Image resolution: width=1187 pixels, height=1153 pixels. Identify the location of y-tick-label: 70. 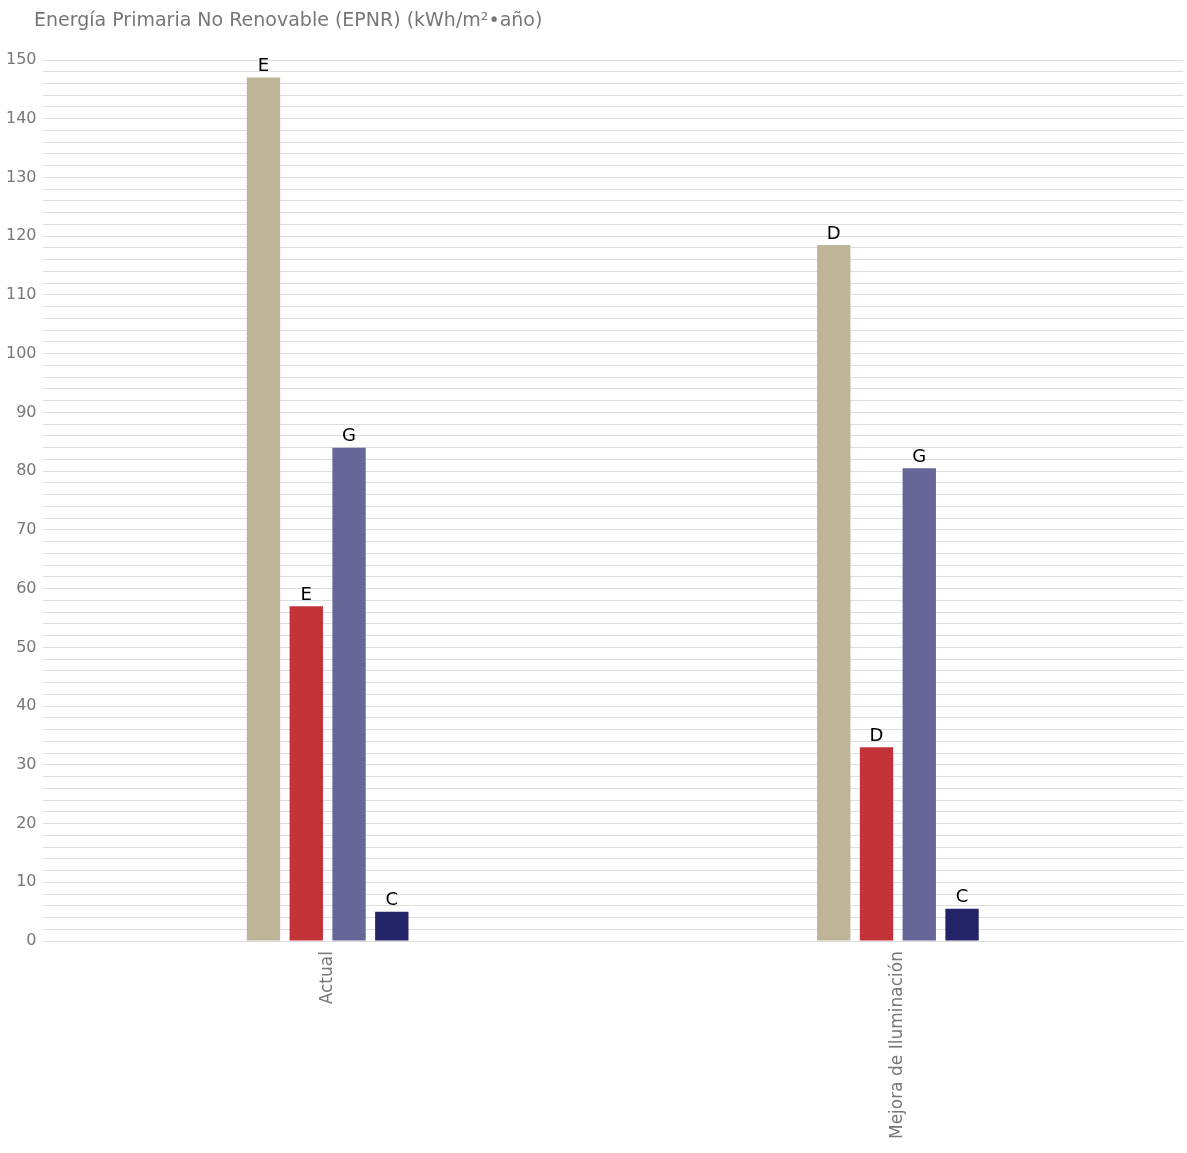
(26, 529).